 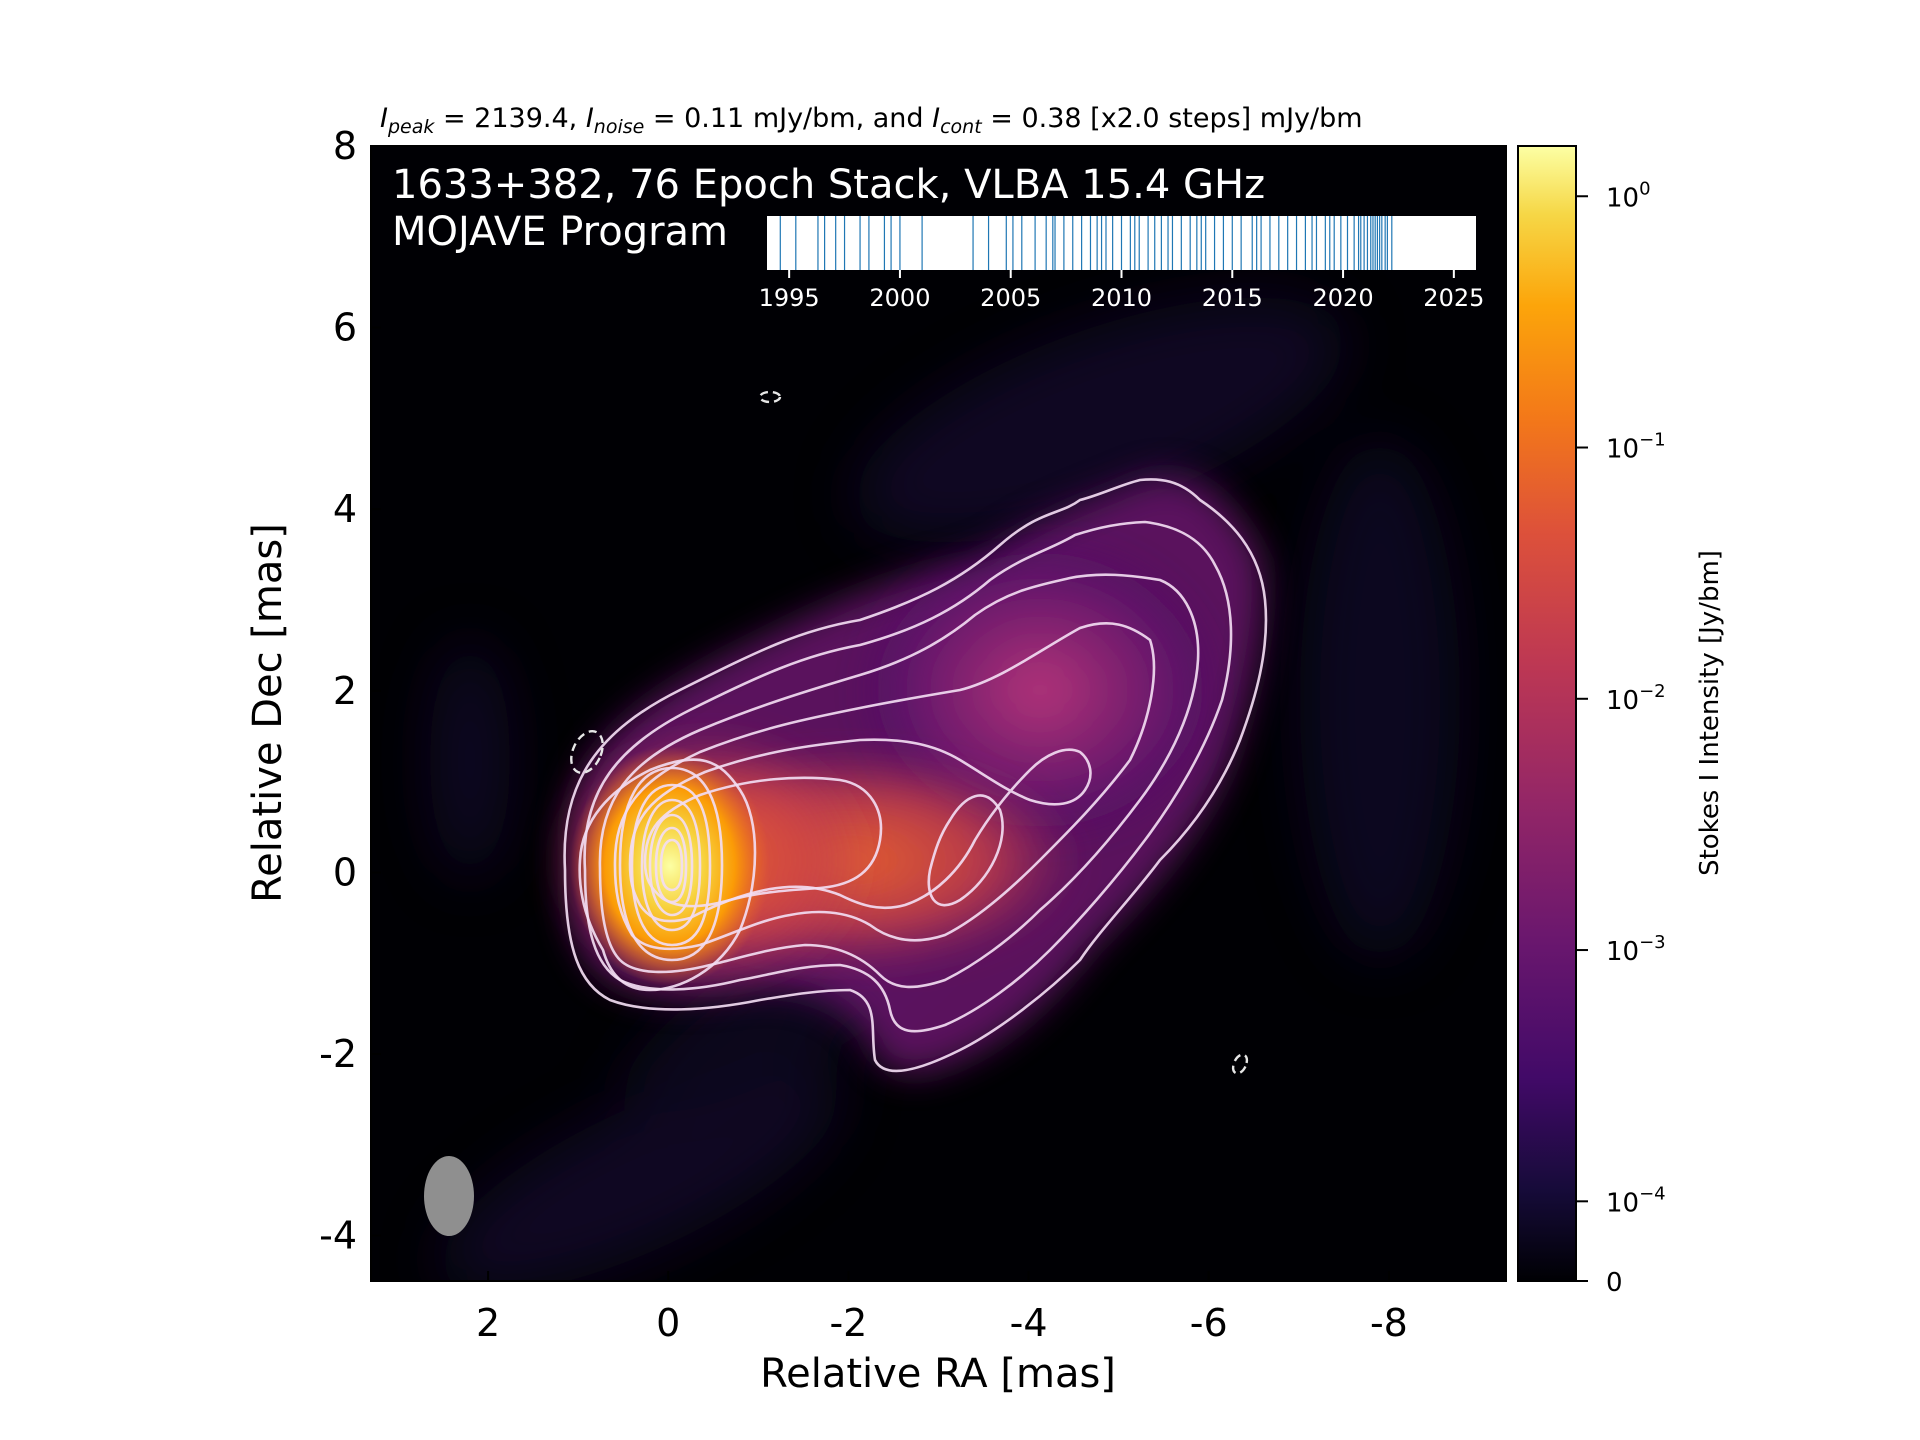 I want to click on year-tick-label: 2000, so click(x=899, y=298).